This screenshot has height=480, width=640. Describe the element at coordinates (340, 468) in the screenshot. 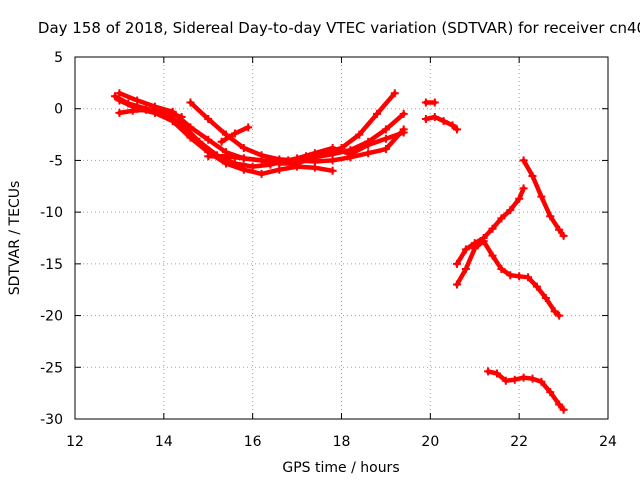

I see `x-axis-label: GPS time / hours` at that location.